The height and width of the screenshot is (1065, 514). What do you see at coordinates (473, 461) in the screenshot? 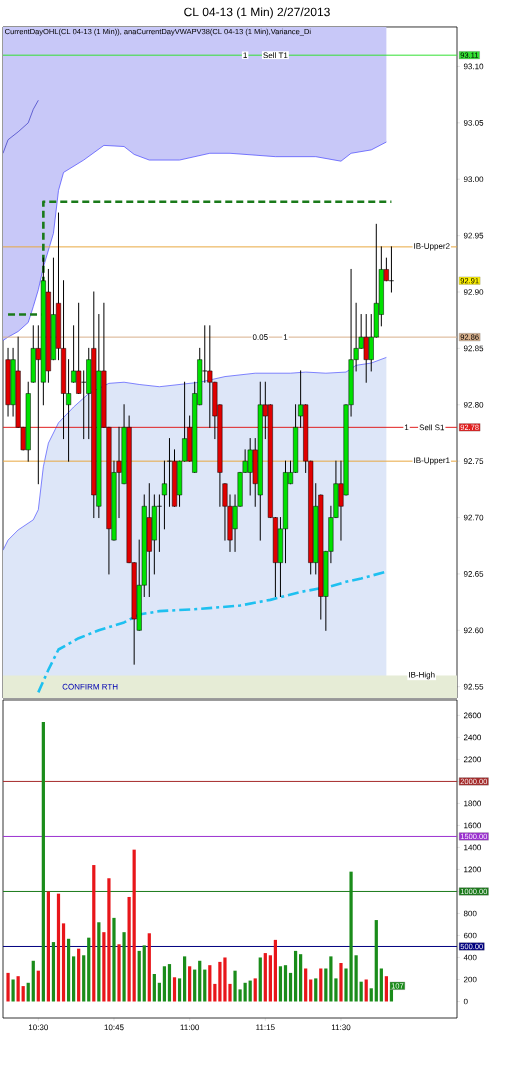
I see `y-tick-label: 92.75` at bounding box center [473, 461].